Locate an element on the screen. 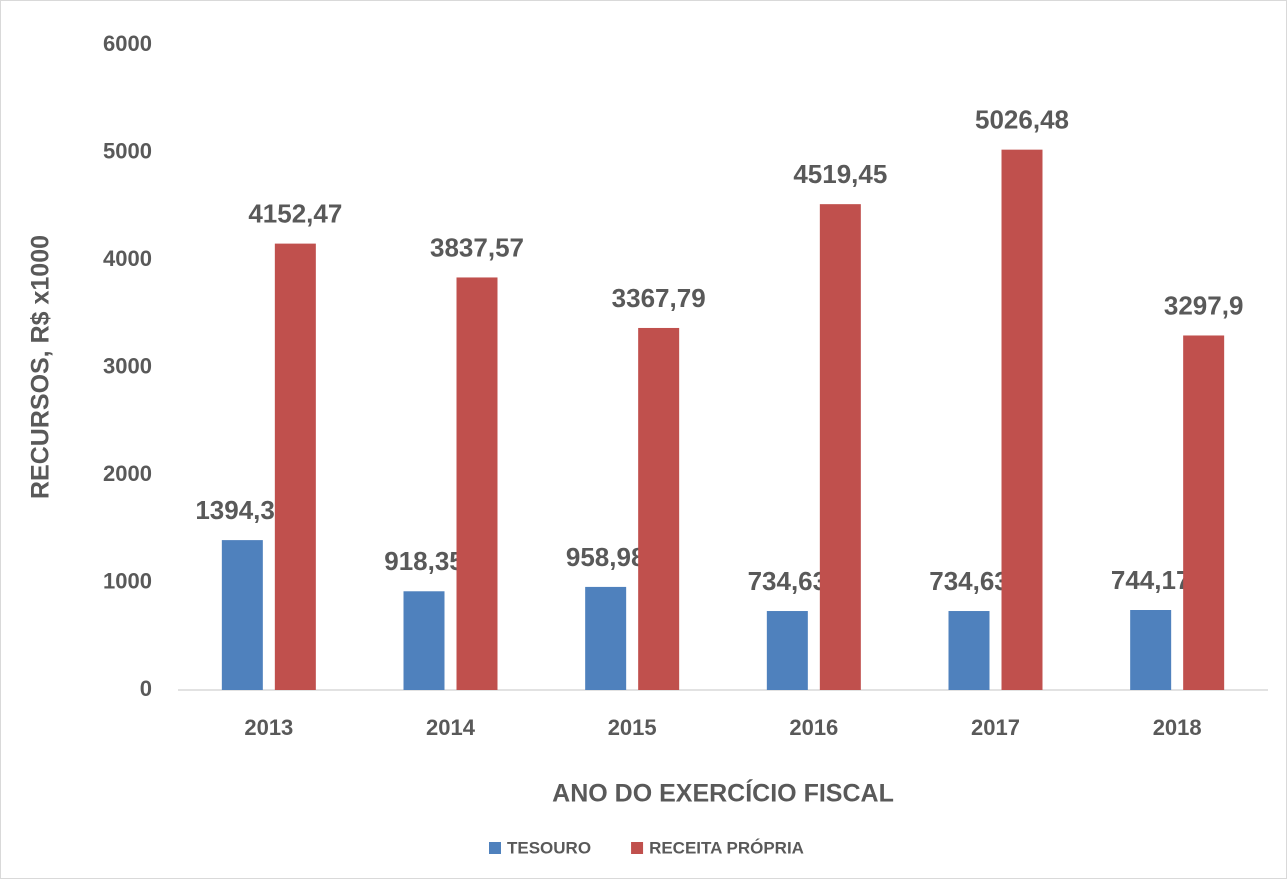 This screenshot has width=1287, height=879. x-tick-label: 2013 is located at coordinates (268, 727).